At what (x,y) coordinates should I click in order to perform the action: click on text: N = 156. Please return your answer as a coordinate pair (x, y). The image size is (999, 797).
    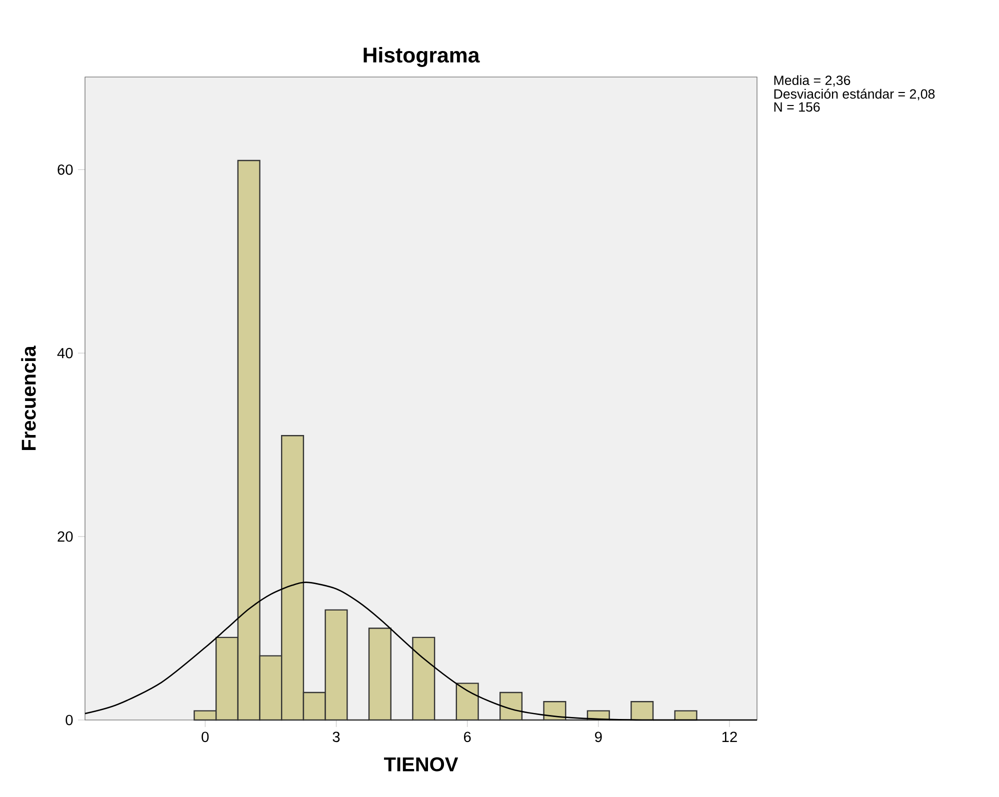
    Looking at the image, I should click on (797, 107).